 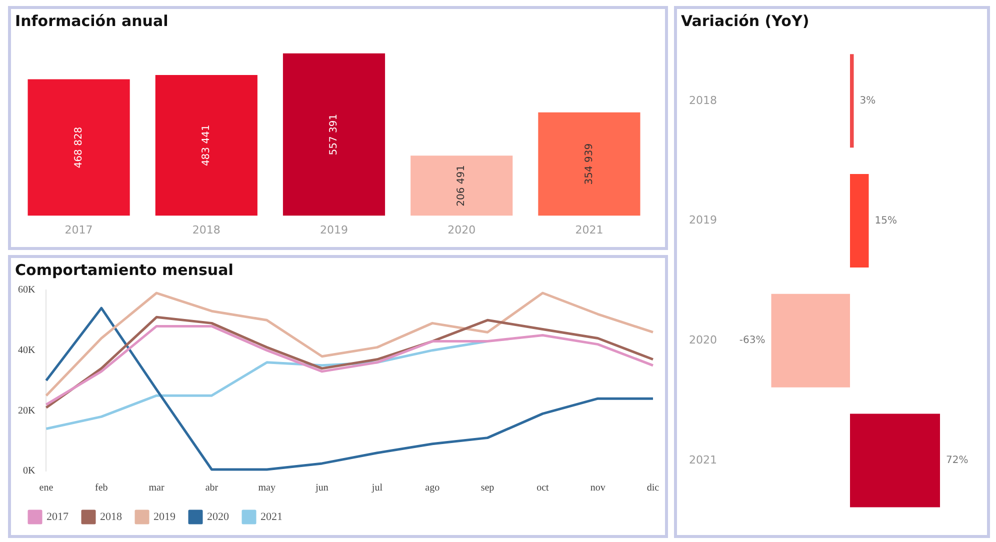 I want to click on y-tick-label: 40K, so click(x=27, y=350).